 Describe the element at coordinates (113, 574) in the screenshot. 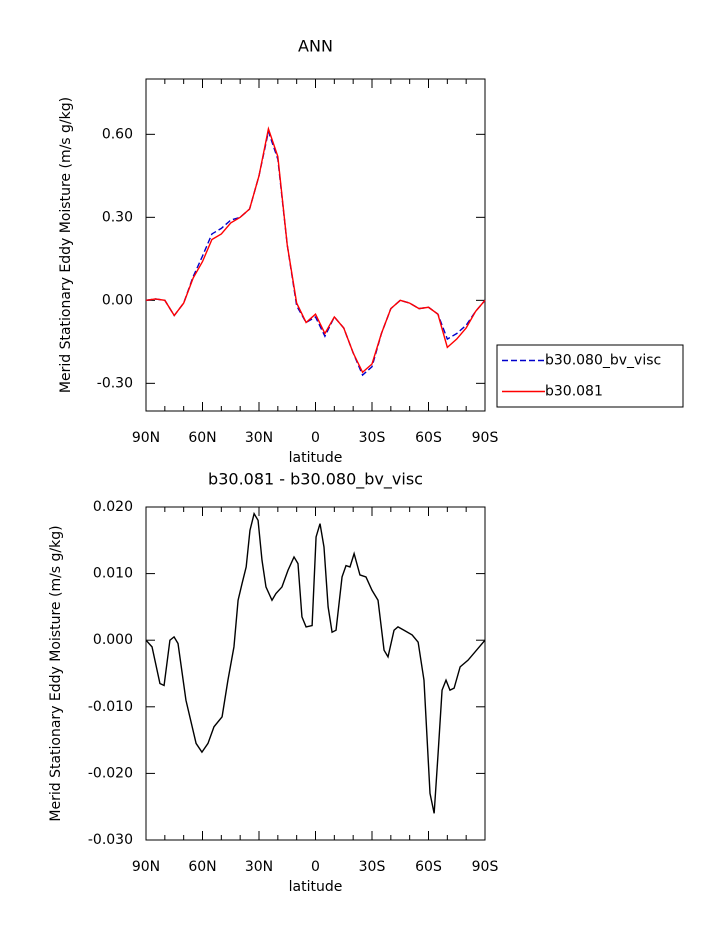

I see `y-tick-label: 0.010` at that location.